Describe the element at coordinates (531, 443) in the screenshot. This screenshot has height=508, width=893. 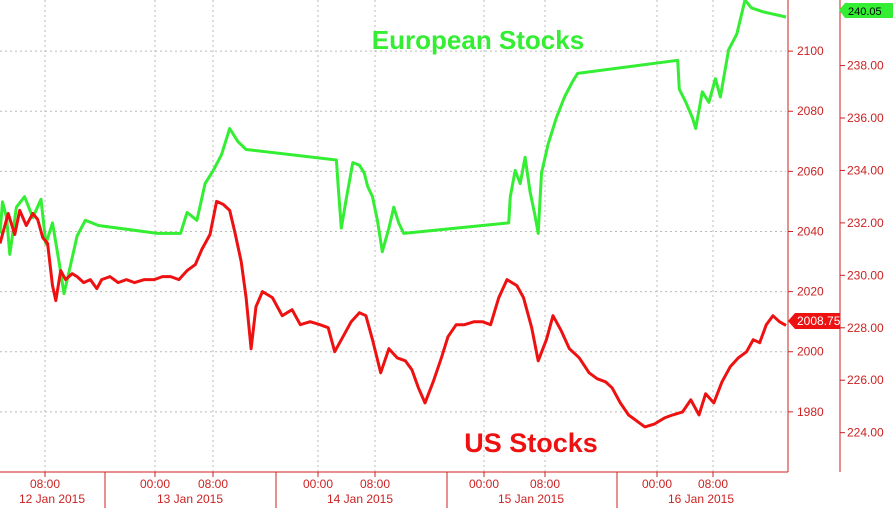
I see `us-stocks-annotation: US Stocks` at that location.